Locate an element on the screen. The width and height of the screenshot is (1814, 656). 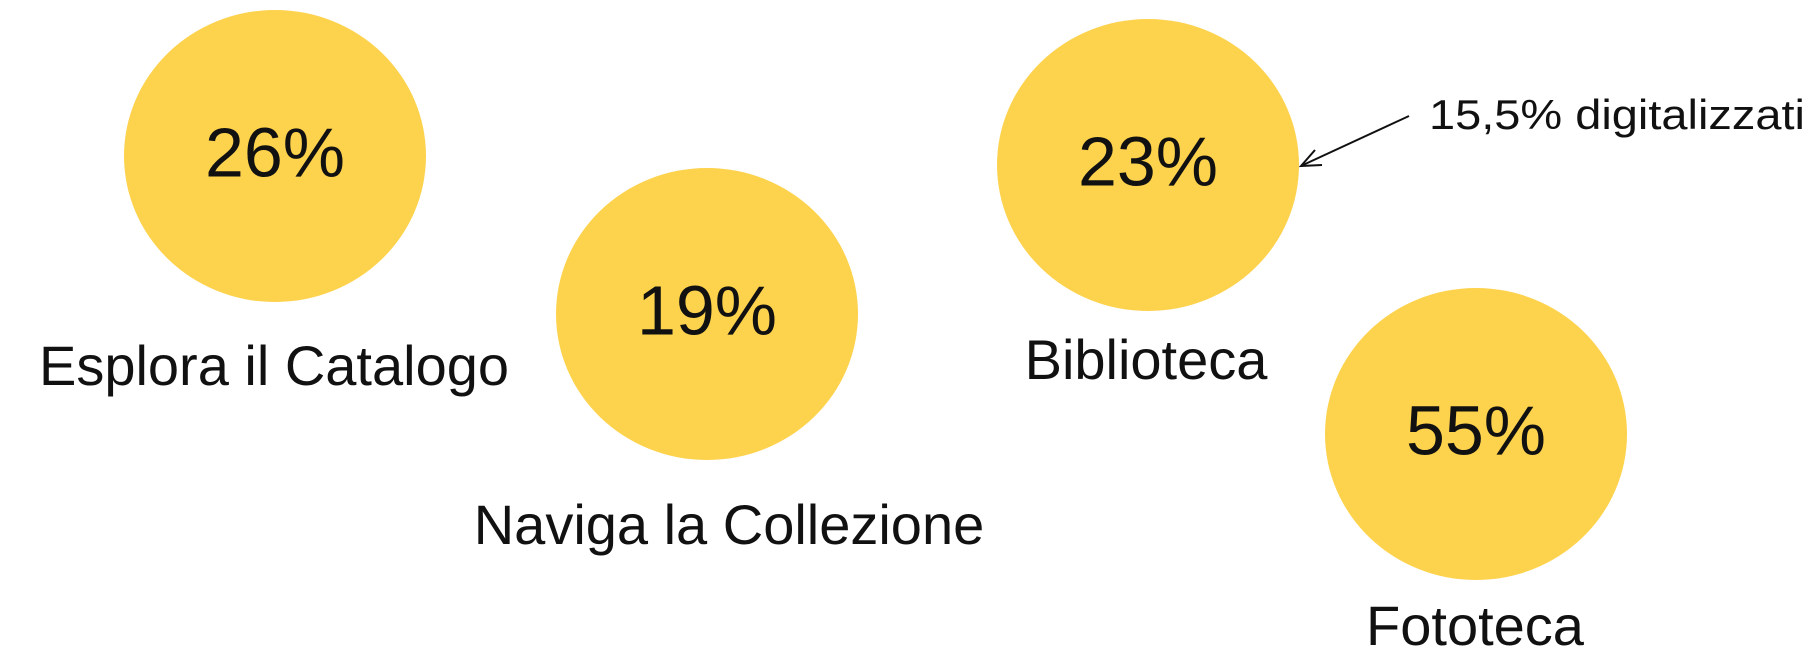
percentage: 26% is located at coordinates (275, 152).